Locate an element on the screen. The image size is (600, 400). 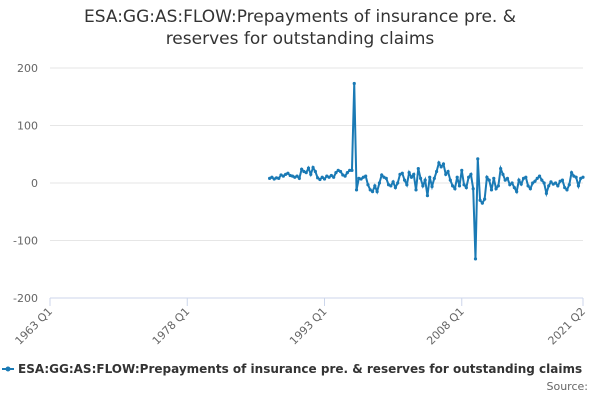
x-tick-label: 1963 Q1 is located at coordinates (34, 326).